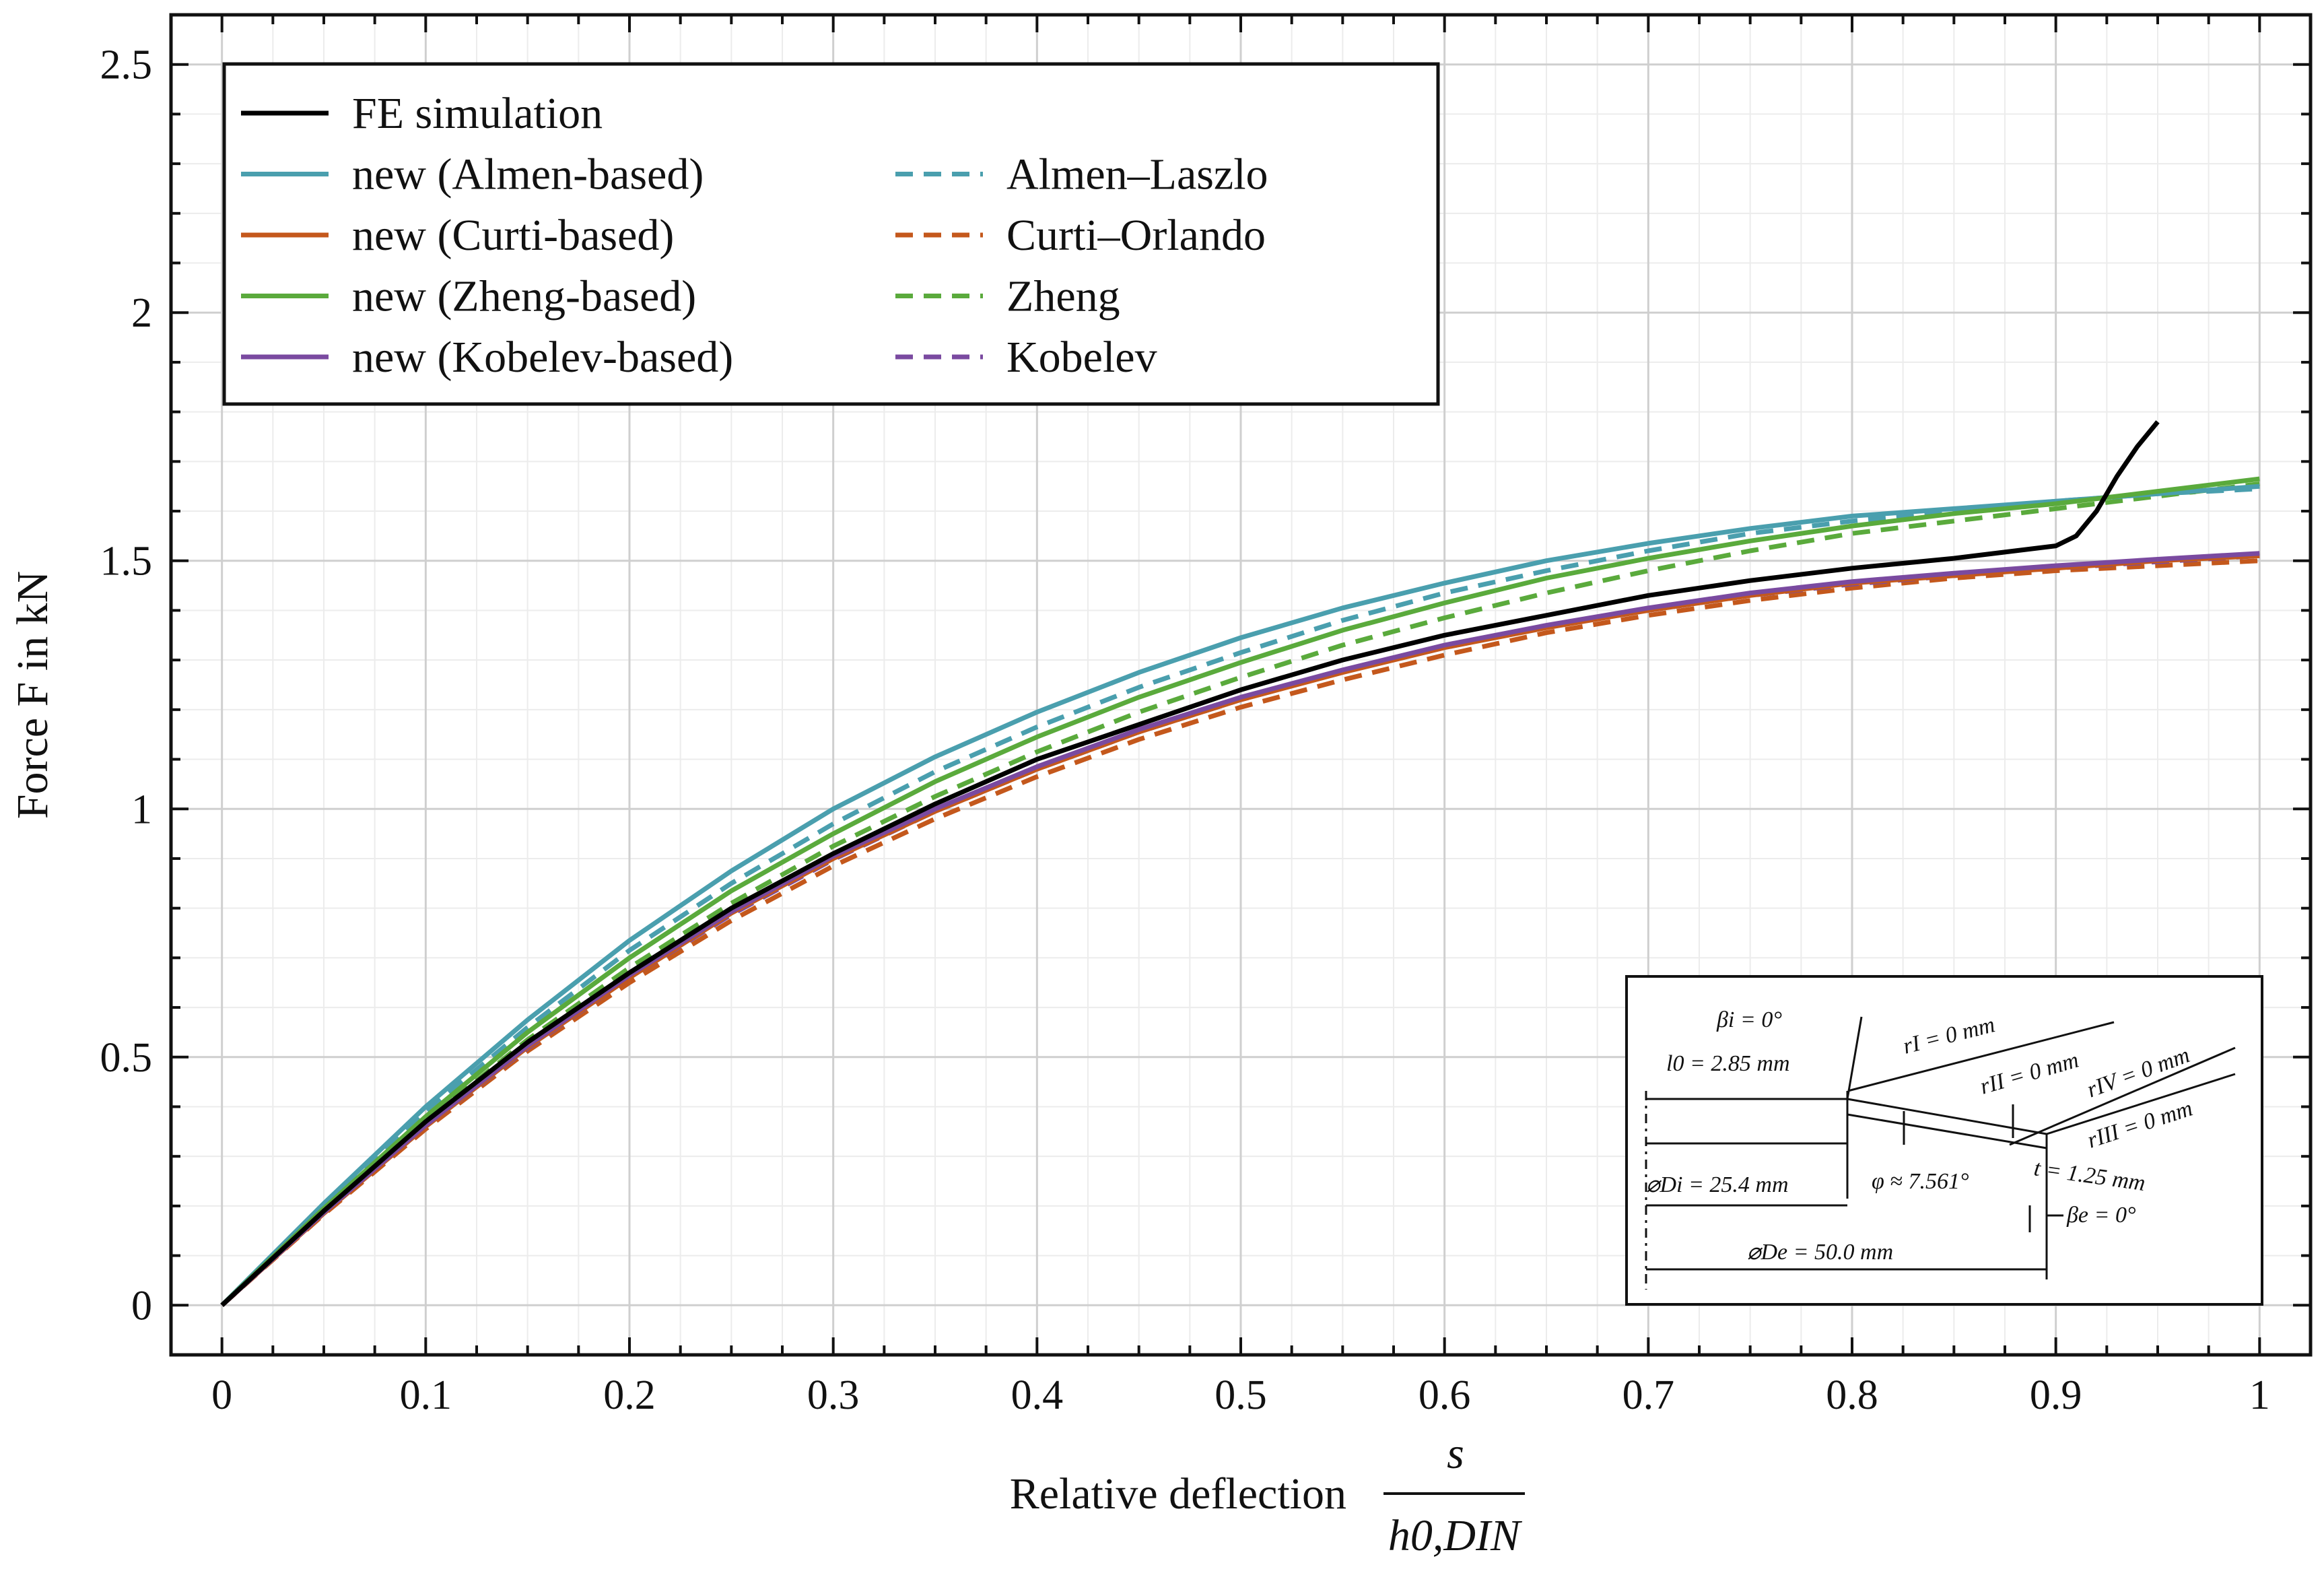 This screenshot has height=1569, width=2324. What do you see at coordinates (126, 65) in the screenshot?
I see `y-tick-label: 2.5` at bounding box center [126, 65].